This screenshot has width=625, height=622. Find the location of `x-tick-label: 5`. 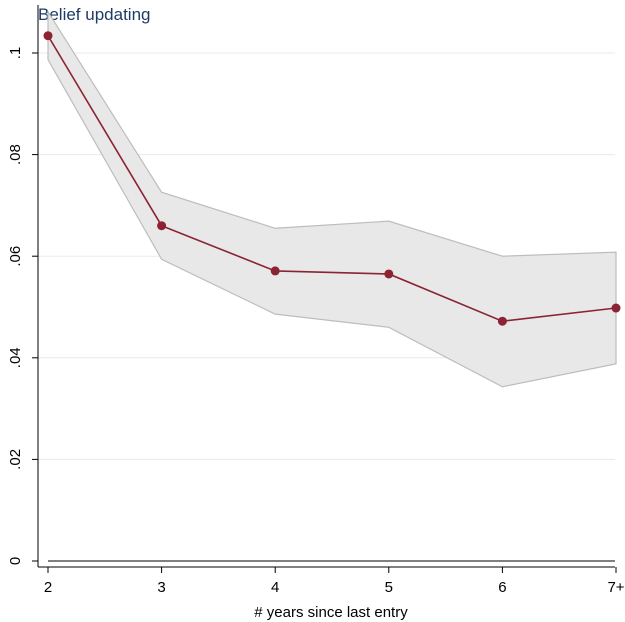

x-tick-label: 5 is located at coordinates (389, 587).